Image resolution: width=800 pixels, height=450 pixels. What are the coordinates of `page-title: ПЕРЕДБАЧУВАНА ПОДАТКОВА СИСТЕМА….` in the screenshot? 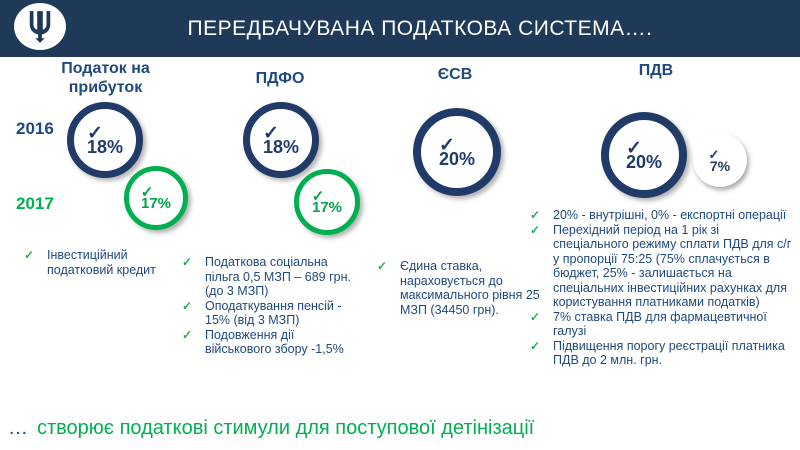 It's located at (420, 28).